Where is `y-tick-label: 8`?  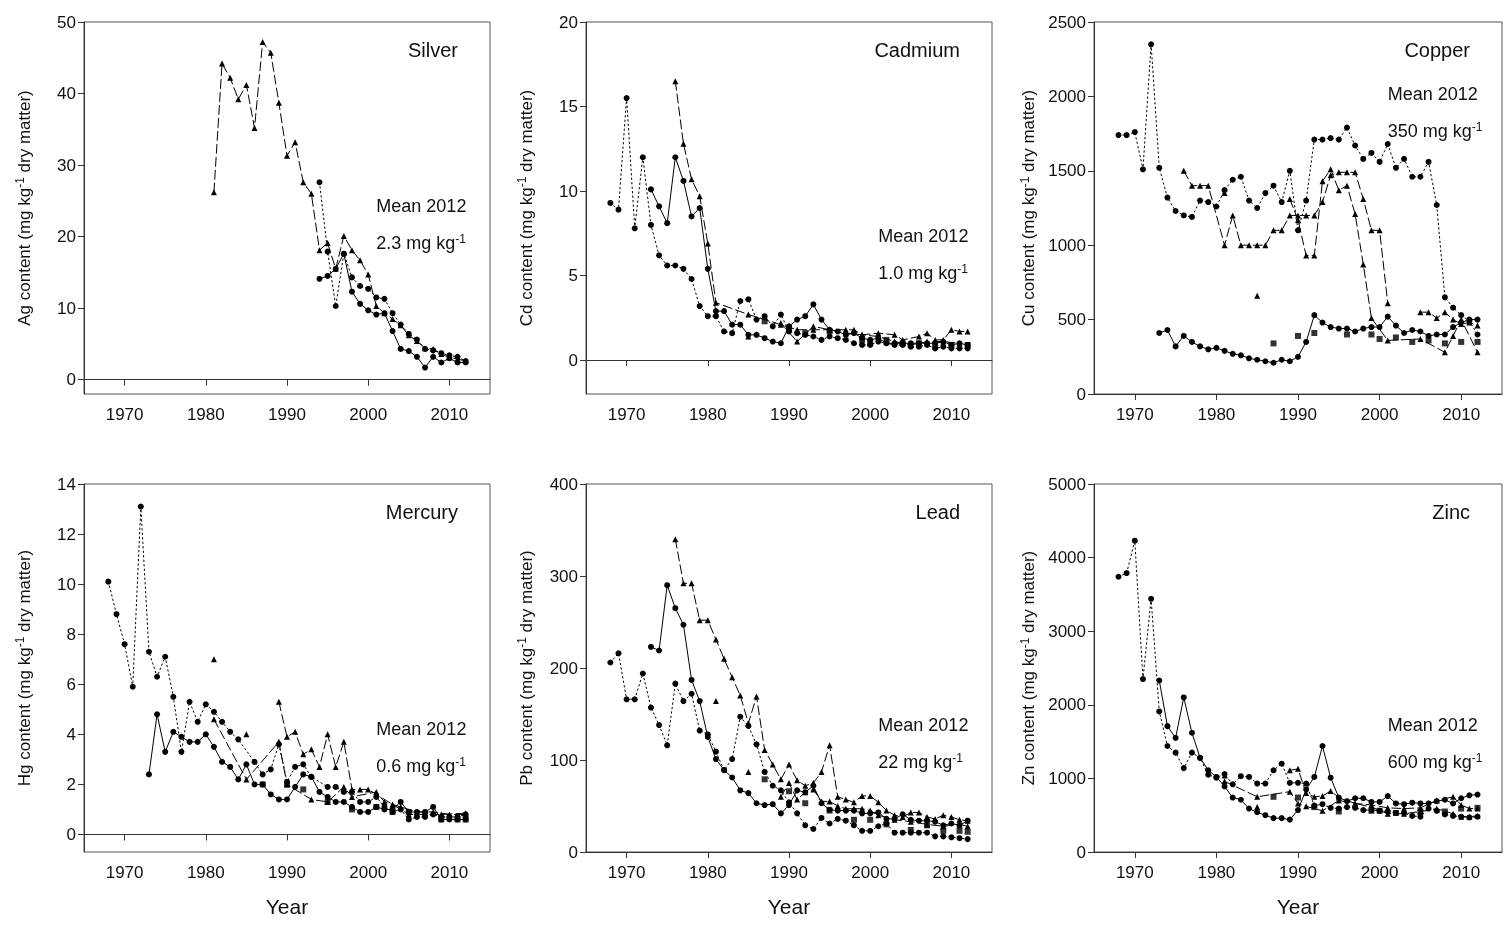 y-tick-label: 8 is located at coordinates (71, 634).